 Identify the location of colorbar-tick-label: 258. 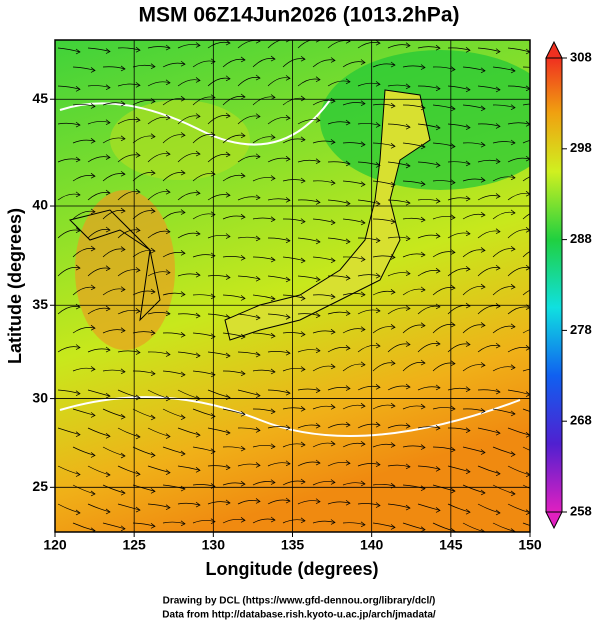
(581, 510).